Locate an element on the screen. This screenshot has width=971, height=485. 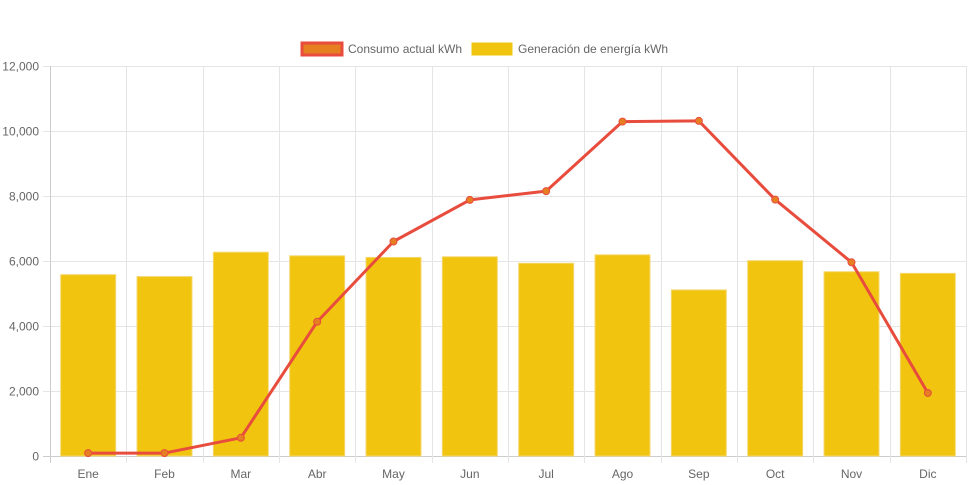
x-tick-label: Mar is located at coordinates (240, 474).